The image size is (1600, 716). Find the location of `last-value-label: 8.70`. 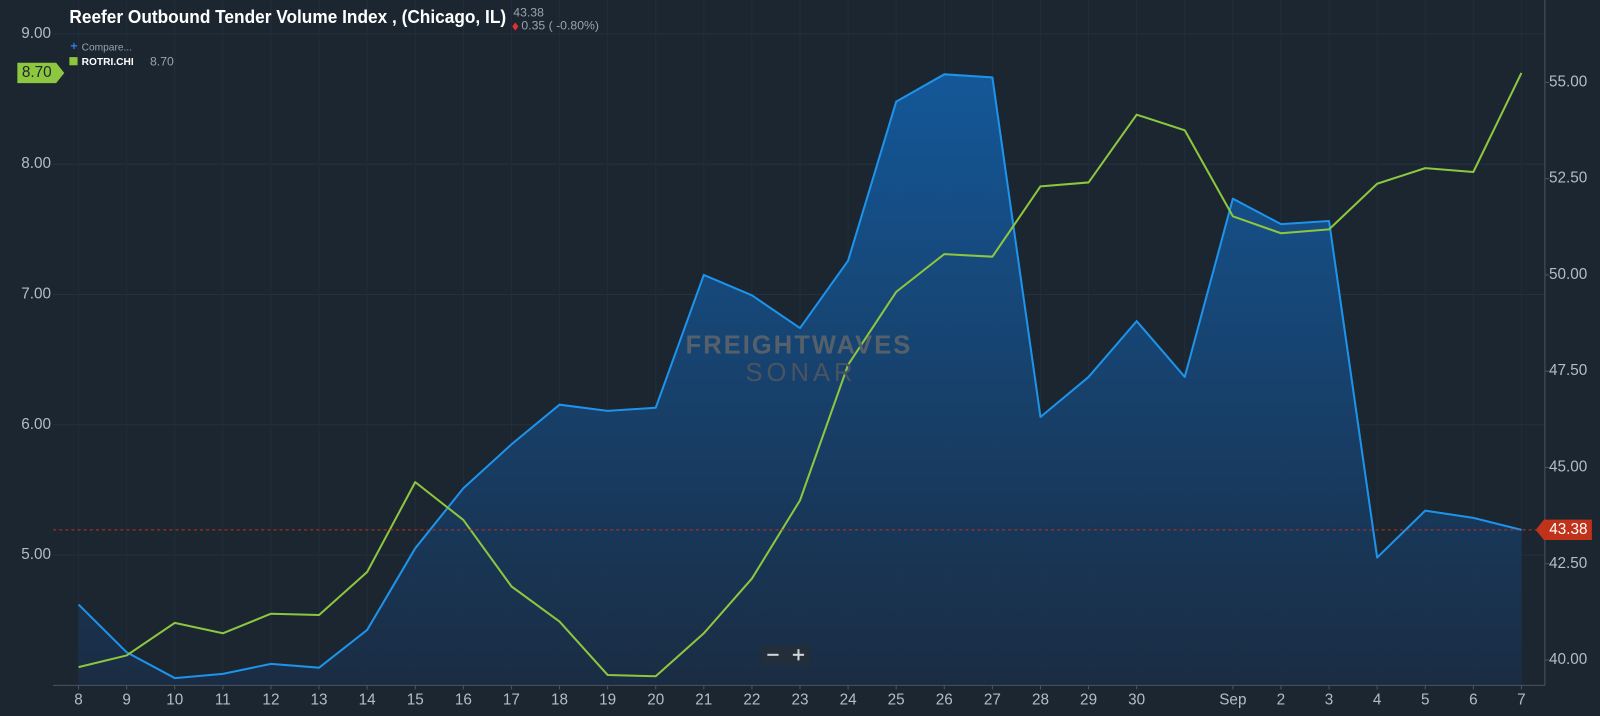

last-value-label: 8.70 is located at coordinates (37, 72).